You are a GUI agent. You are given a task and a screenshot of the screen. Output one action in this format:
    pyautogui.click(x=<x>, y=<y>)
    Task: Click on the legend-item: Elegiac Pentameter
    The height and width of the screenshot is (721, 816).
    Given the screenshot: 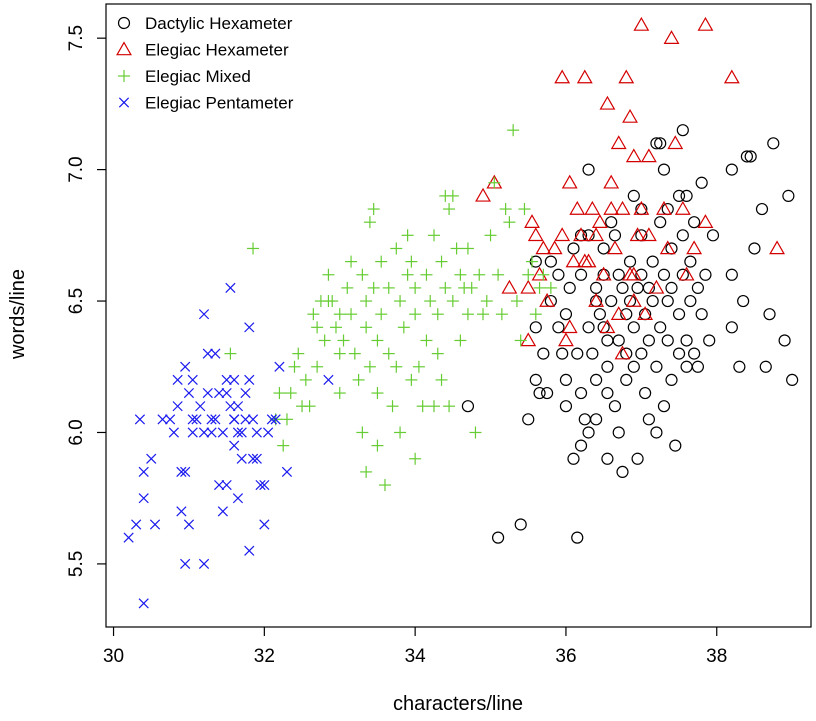 What is the action you would take?
    pyautogui.click(x=206, y=103)
    